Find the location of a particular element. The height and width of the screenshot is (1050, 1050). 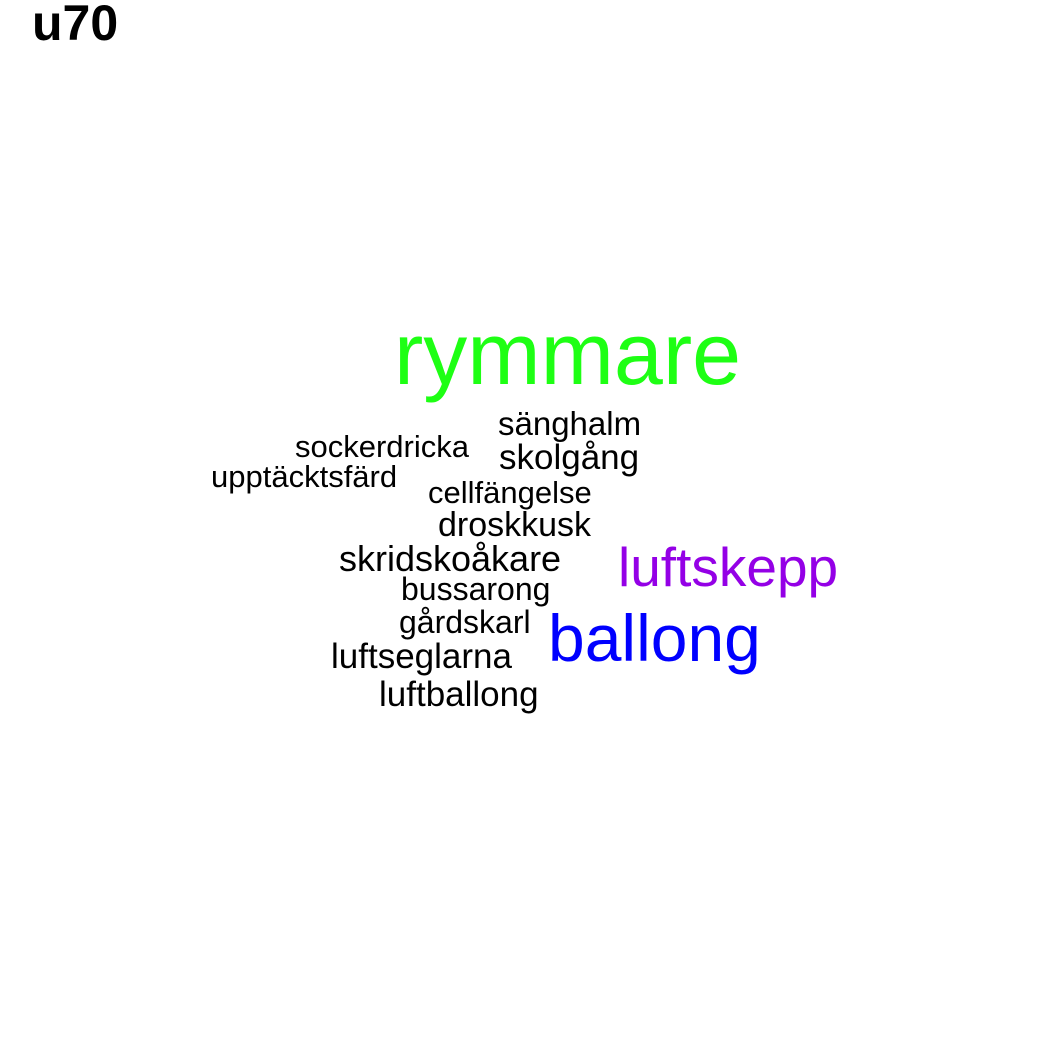

word-droskkusk: droskkusk is located at coordinates (515, 525).